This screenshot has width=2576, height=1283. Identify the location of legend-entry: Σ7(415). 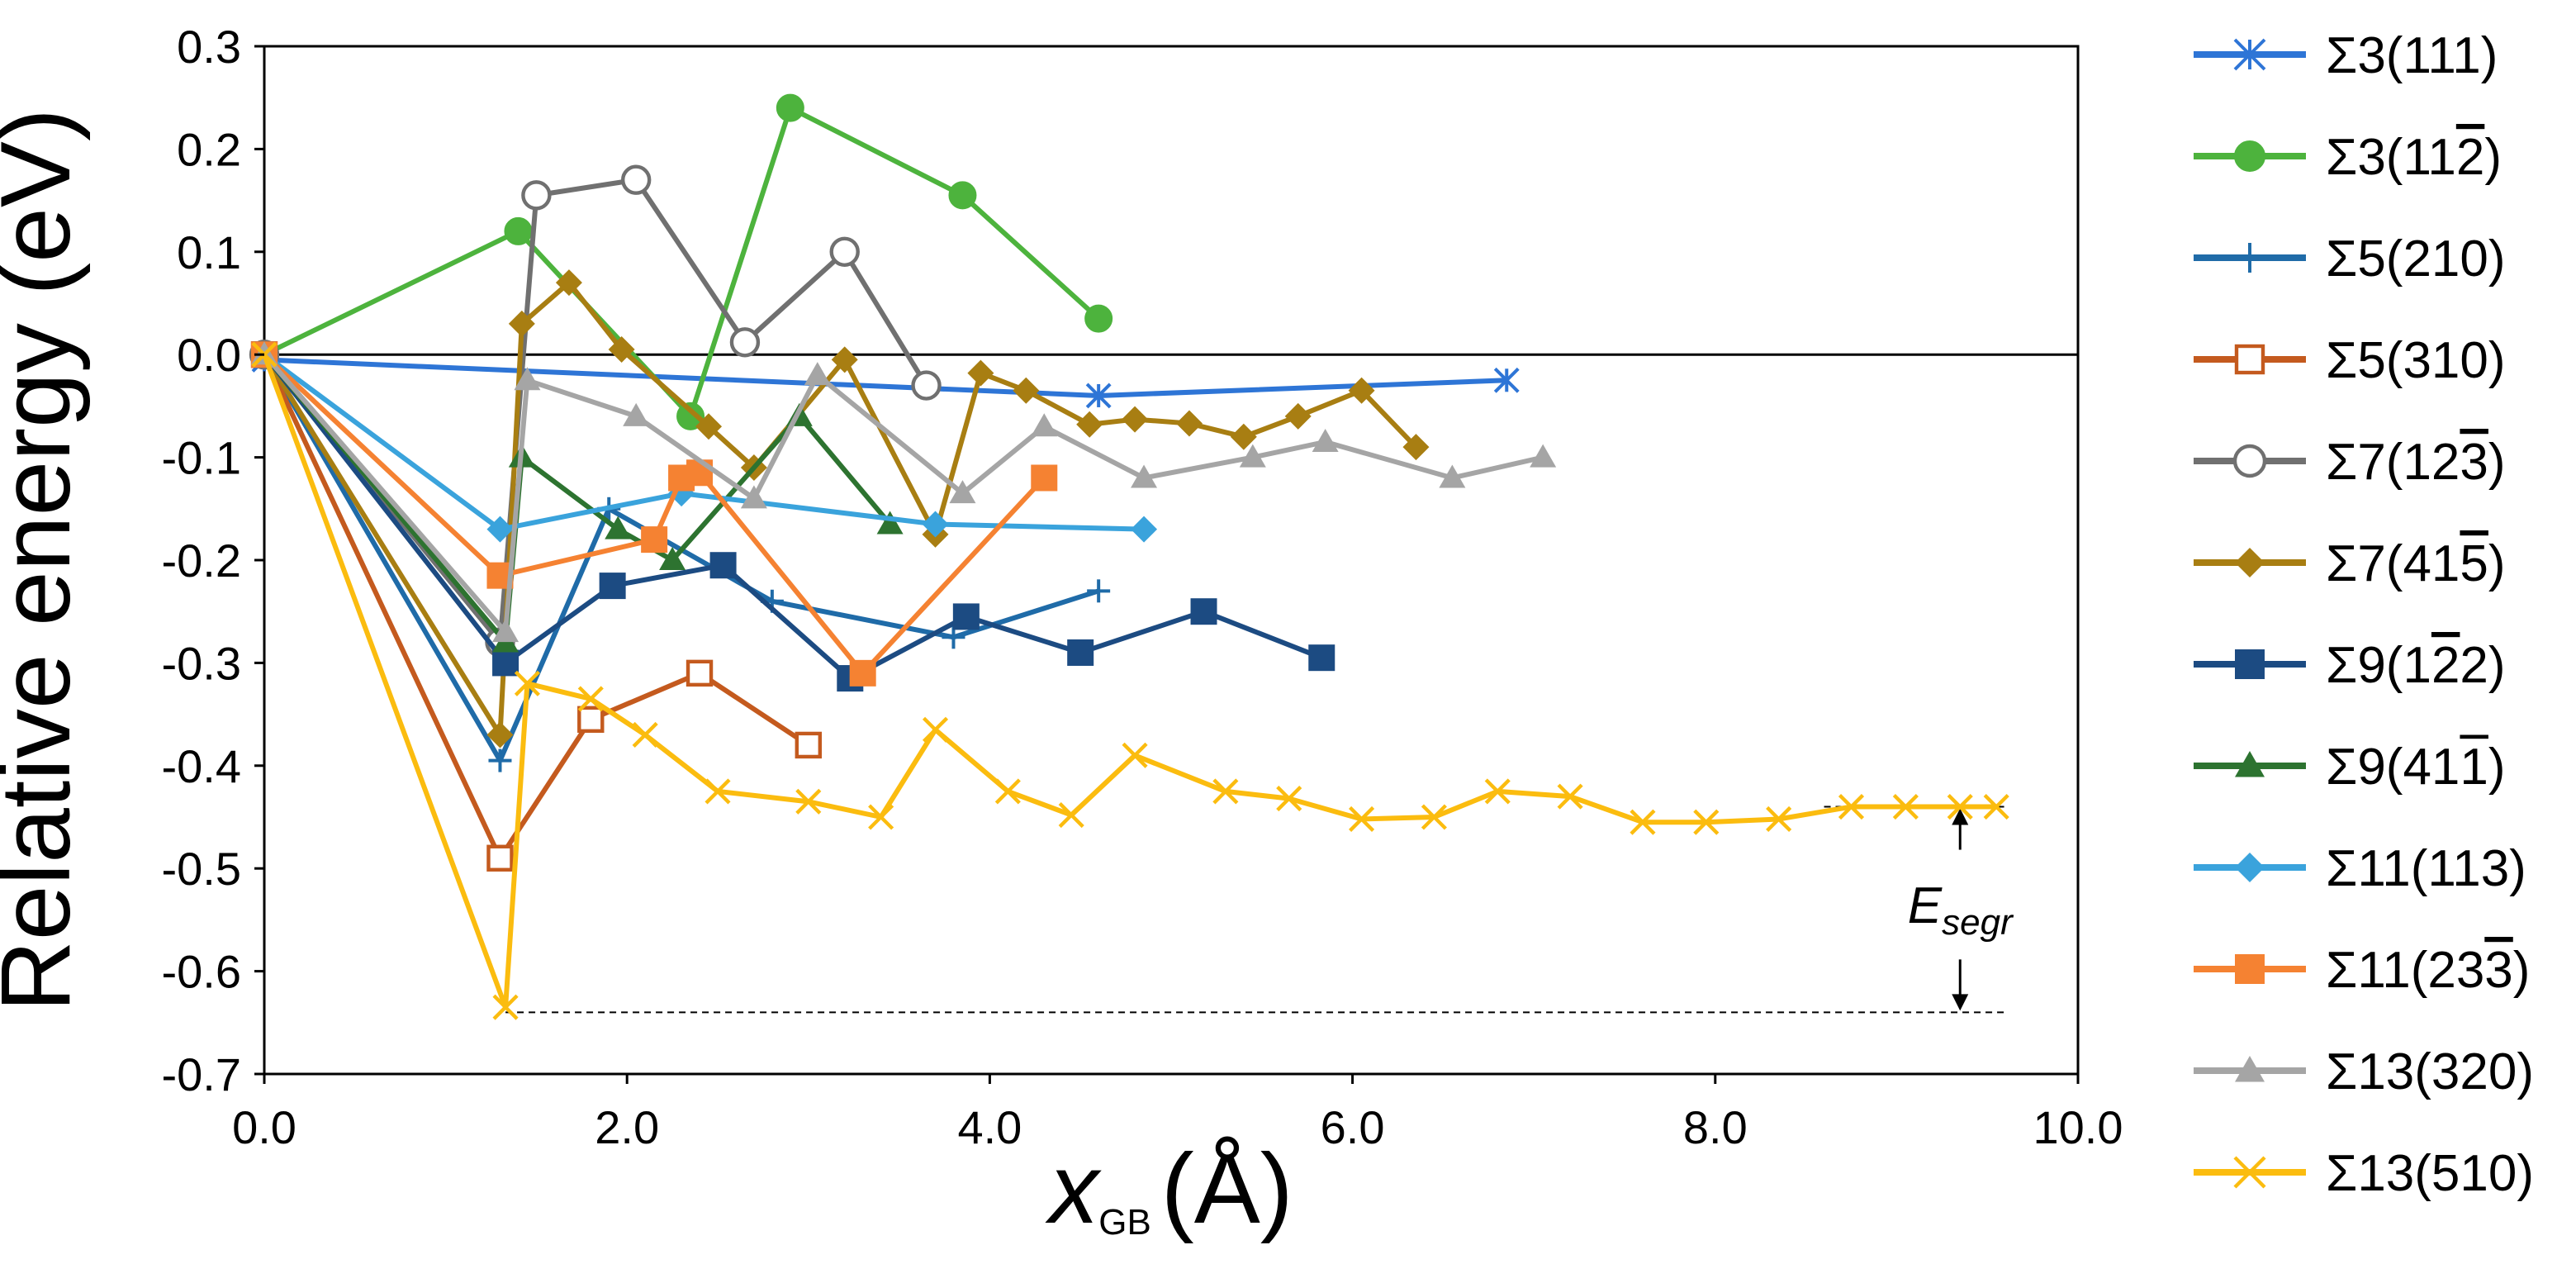
(2350, 563).